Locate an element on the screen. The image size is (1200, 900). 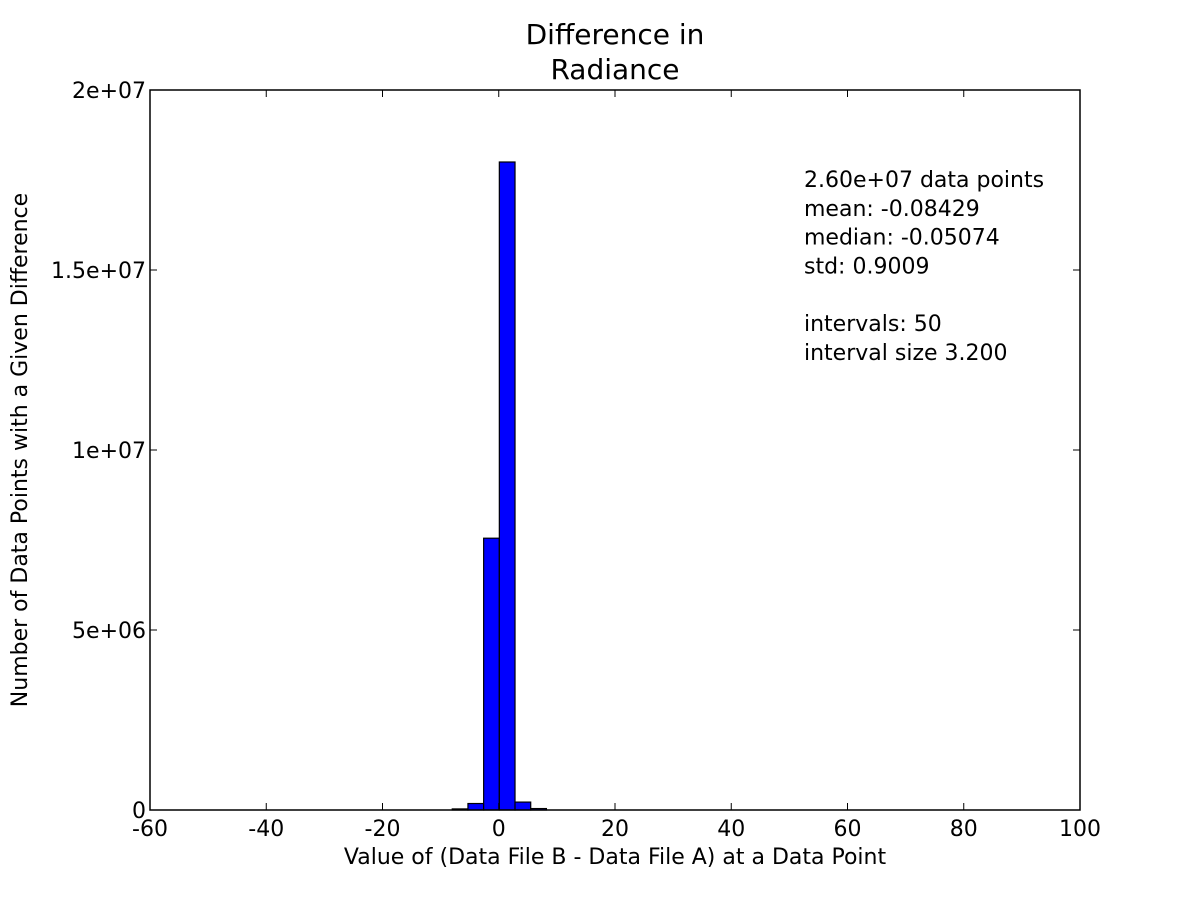
x-tick-label: 100 is located at coordinates (1080, 829).